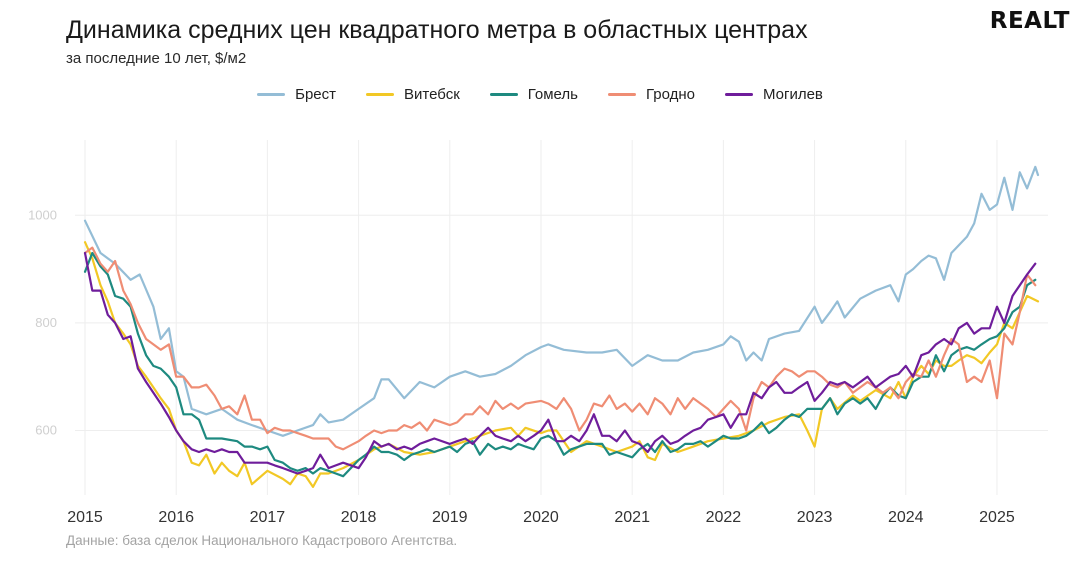 The width and height of the screenshot is (1080, 571). I want to click on legend-item: Брест, so click(296, 94).